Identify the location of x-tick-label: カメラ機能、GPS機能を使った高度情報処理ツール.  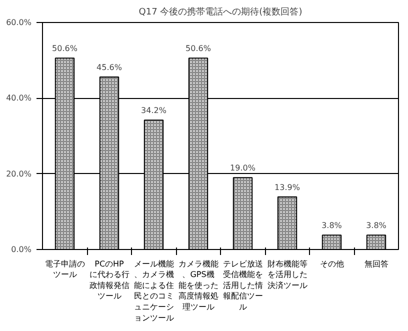
(198, 285).